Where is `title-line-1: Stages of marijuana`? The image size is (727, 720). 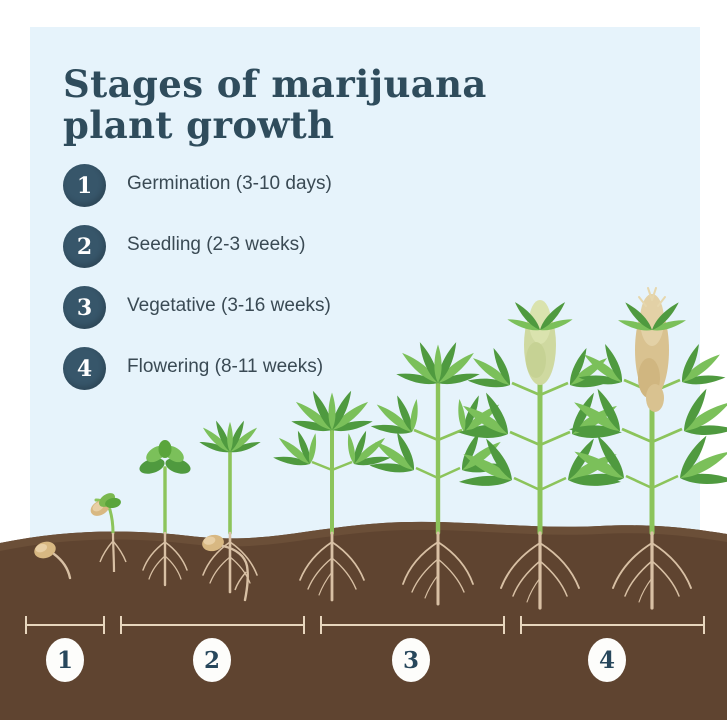
title-line-1: Stages of marijuana is located at coordinates (275, 84).